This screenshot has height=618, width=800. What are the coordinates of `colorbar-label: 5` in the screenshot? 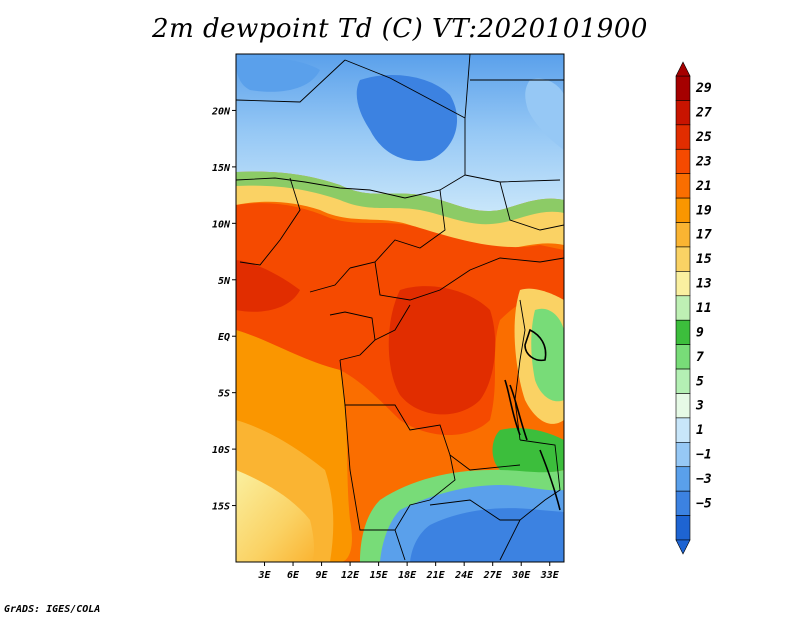 It's located at (700, 381).